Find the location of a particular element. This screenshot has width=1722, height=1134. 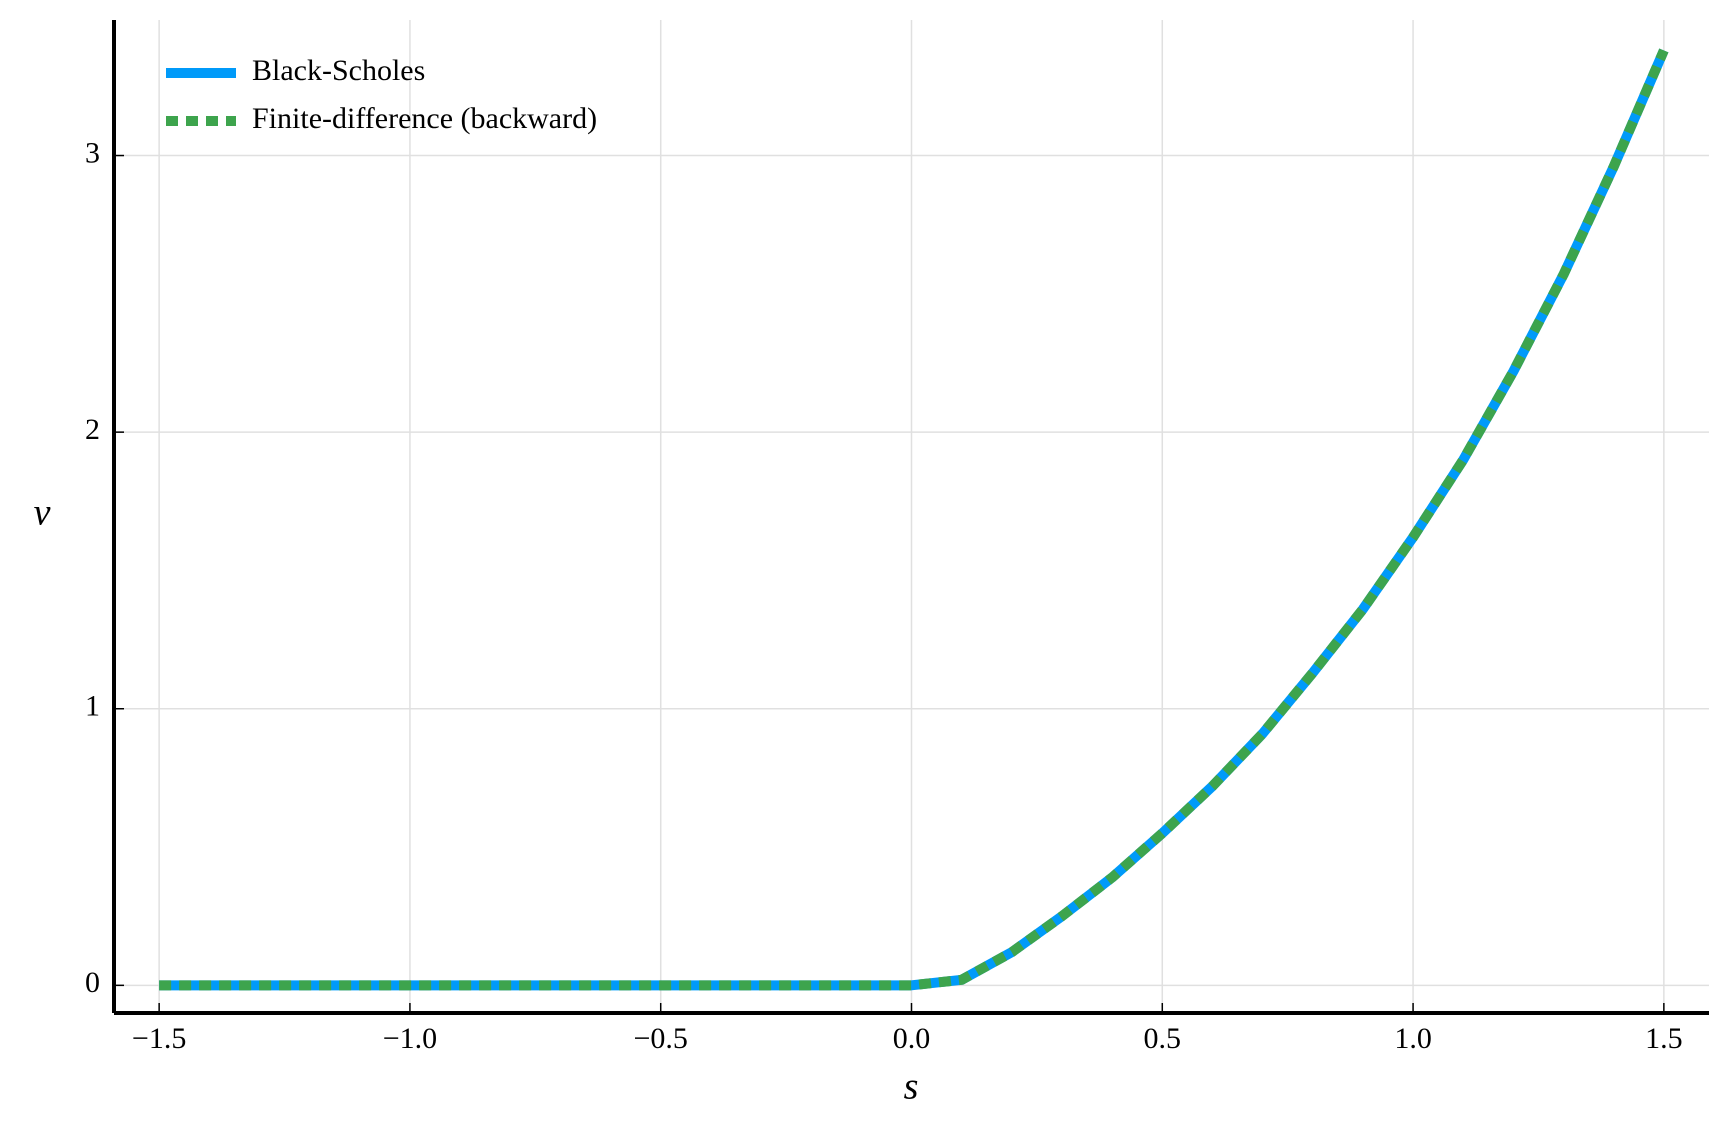

y-tick-label: 0 is located at coordinates (92, 982).